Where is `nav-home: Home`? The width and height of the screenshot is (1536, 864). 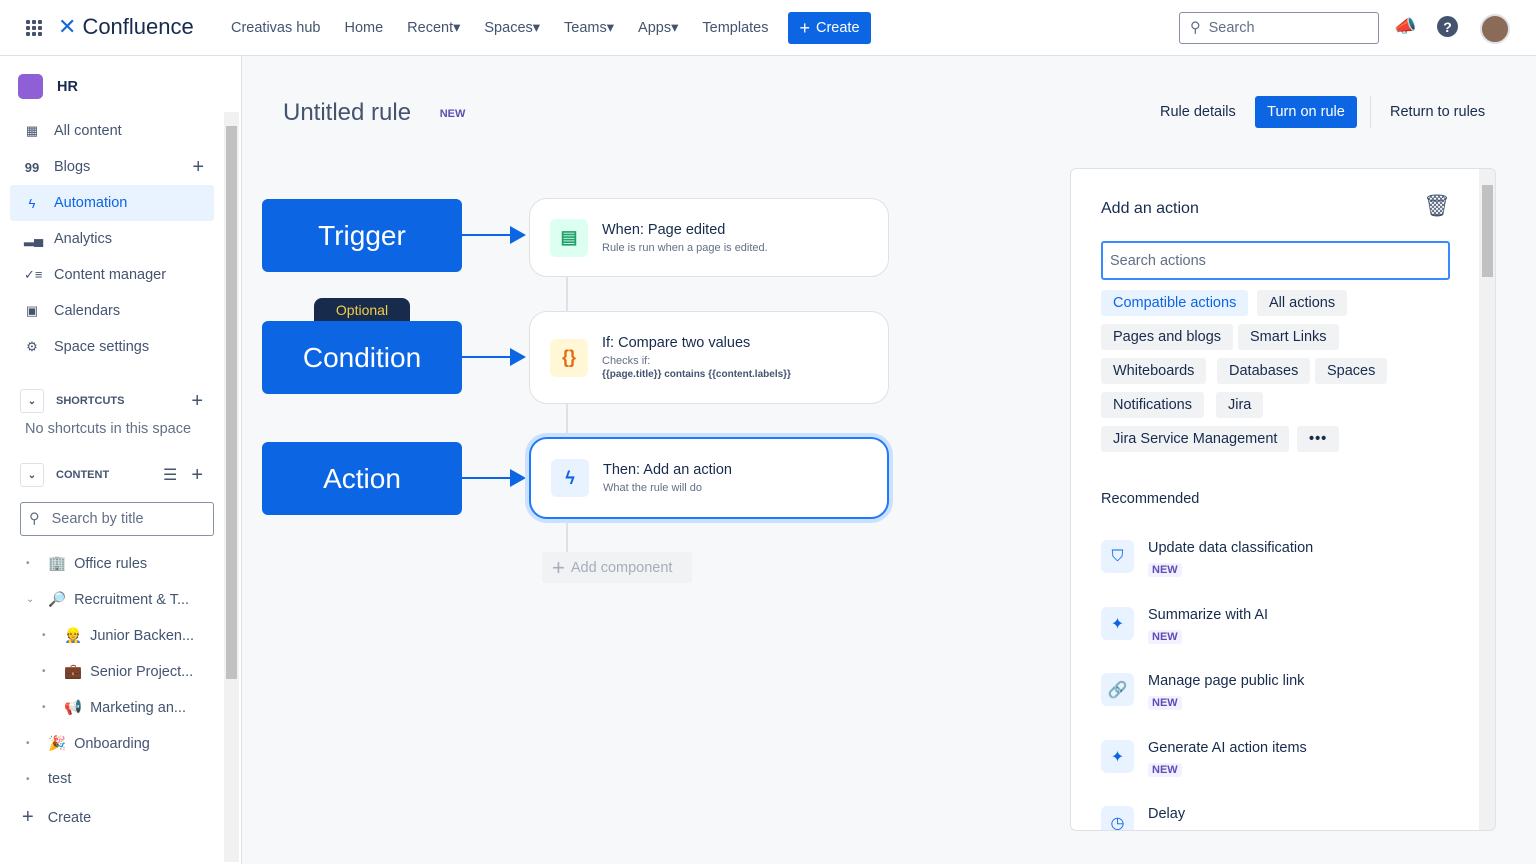
nav-home: Home is located at coordinates (364, 28).